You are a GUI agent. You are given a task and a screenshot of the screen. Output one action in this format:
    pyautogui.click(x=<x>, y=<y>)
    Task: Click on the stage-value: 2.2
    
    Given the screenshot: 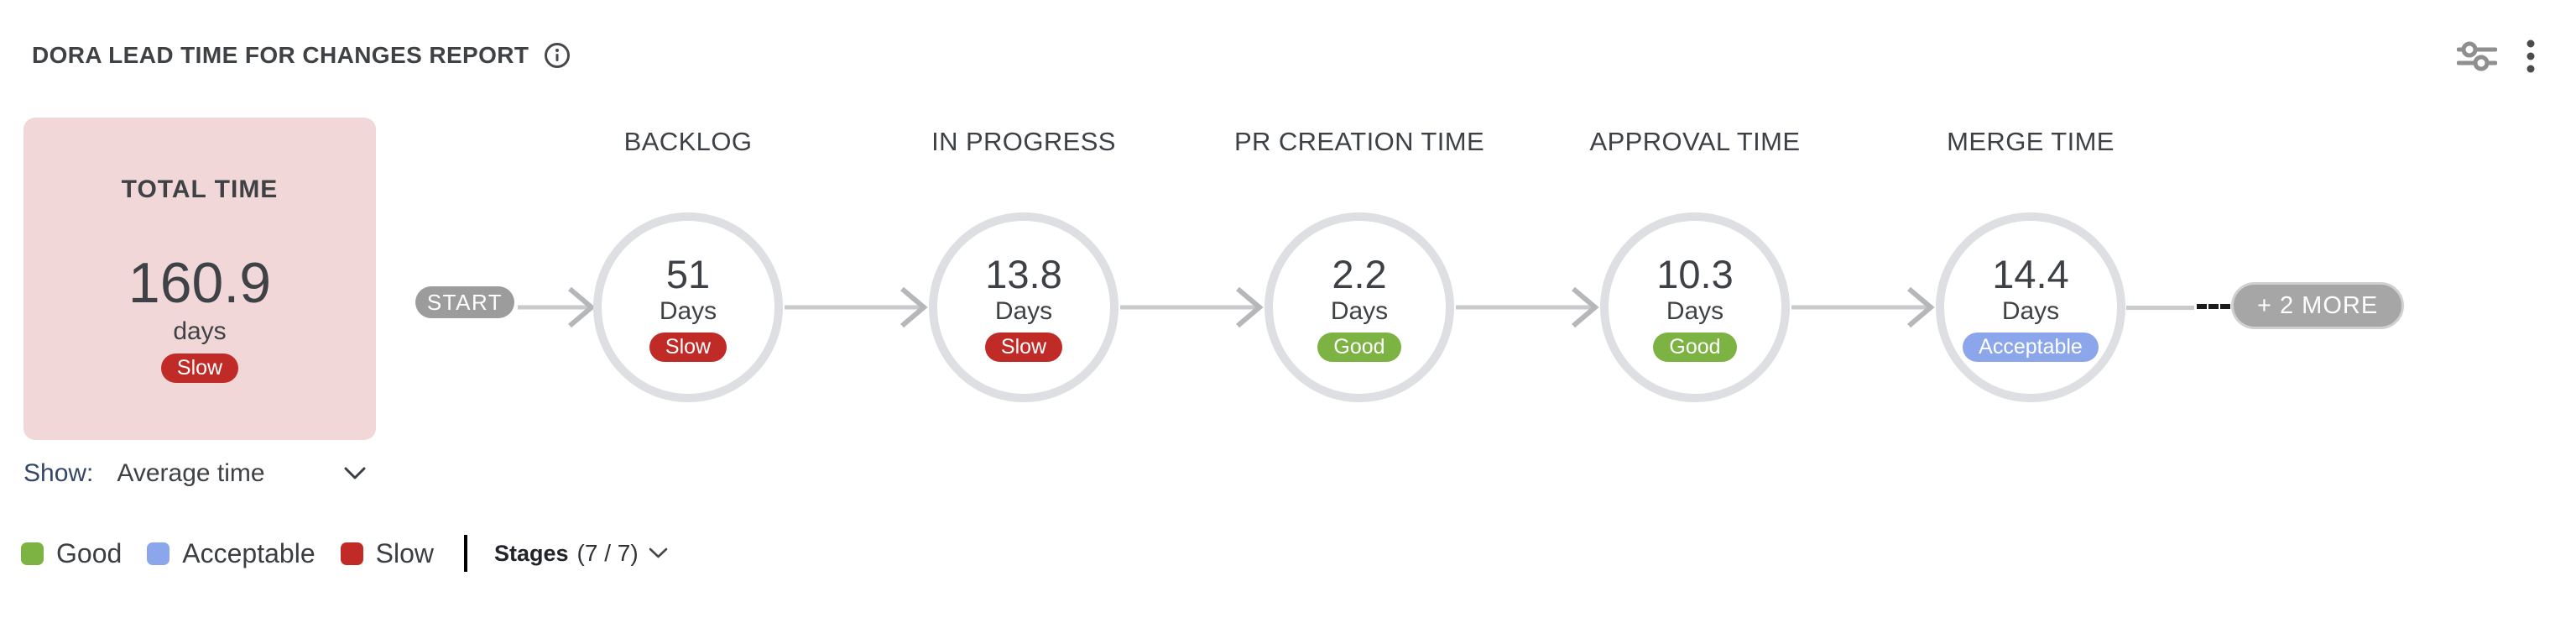 What is the action you would take?
    pyautogui.click(x=1359, y=274)
    